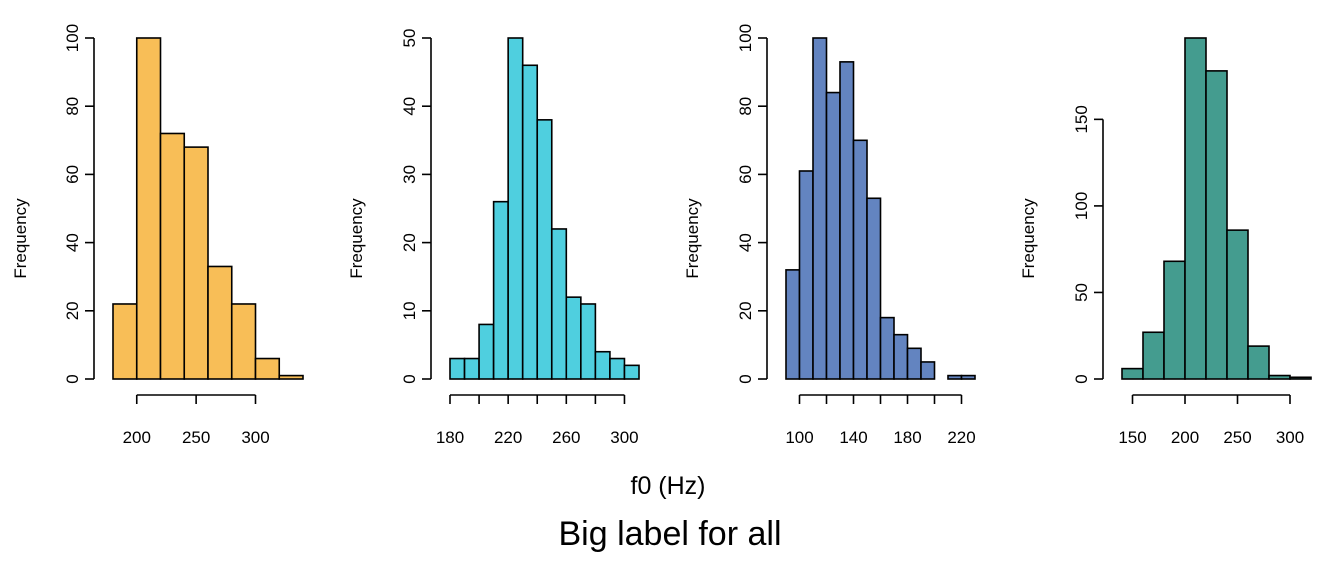 This screenshot has width=1344, height=576. What do you see at coordinates (409, 310) in the screenshot?
I see `y-tick-label: 10` at bounding box center [409, 310].